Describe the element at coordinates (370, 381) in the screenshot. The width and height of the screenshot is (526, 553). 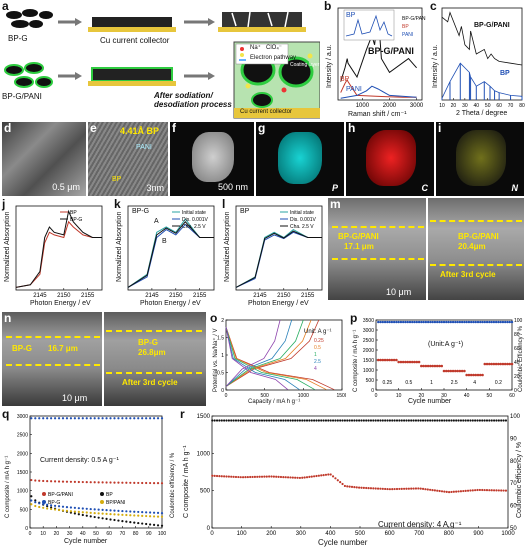
I see `y-tick-label: 500` at that location.